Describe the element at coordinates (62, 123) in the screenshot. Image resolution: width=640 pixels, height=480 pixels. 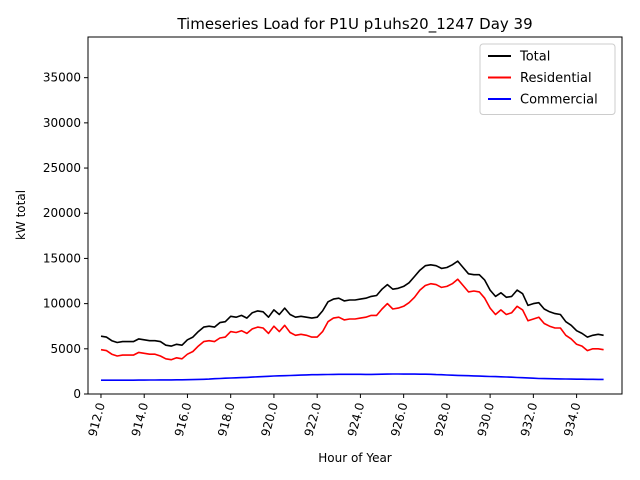
I see `y-tick-label: 30000` at that location.